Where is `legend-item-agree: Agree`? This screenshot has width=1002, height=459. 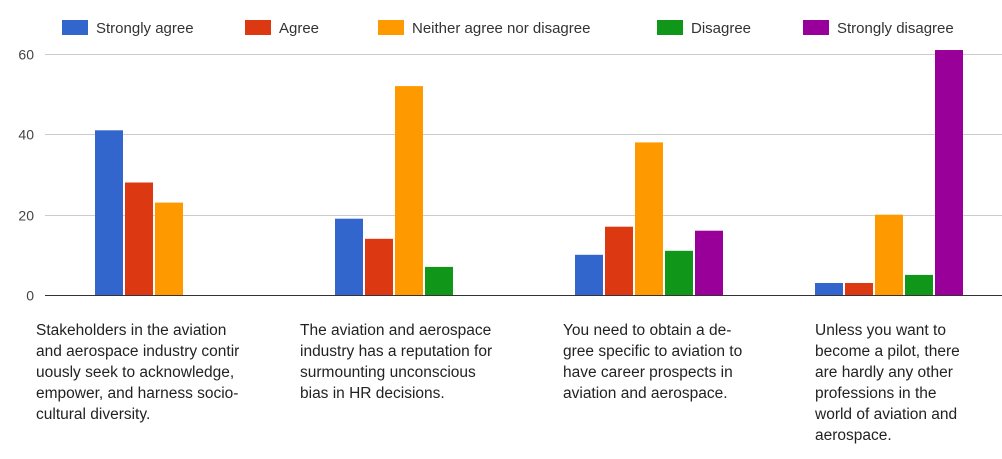
legend-item-agree: Agree is located at coordinates (282, 28).